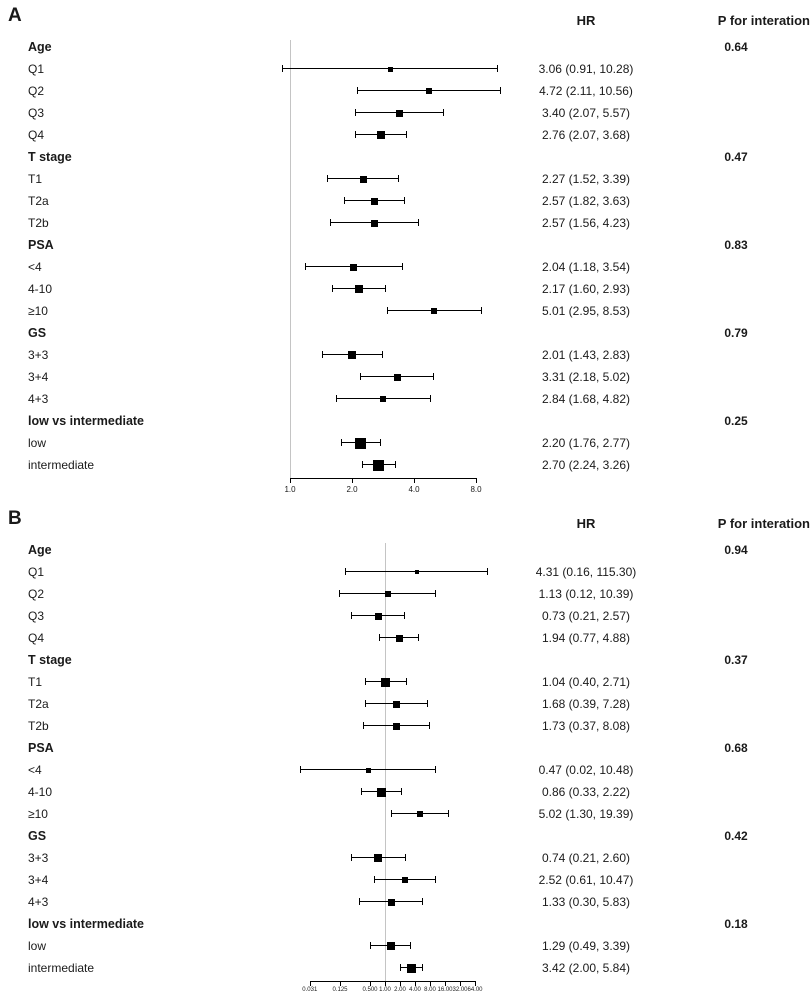 The height and width of the screenshot is (1006, 812). I want to click on row-label: PSA, so click(41, 748).